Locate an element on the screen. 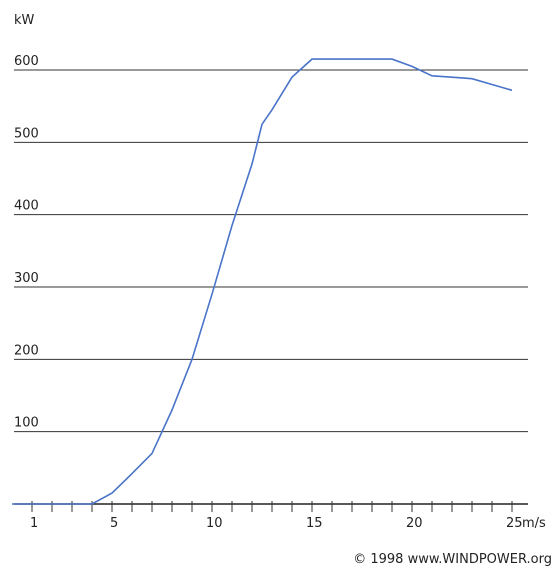 The height and width of the screenshot is (580, 556). y-tick-label-300: 300 is located at coordinates (26, 278).